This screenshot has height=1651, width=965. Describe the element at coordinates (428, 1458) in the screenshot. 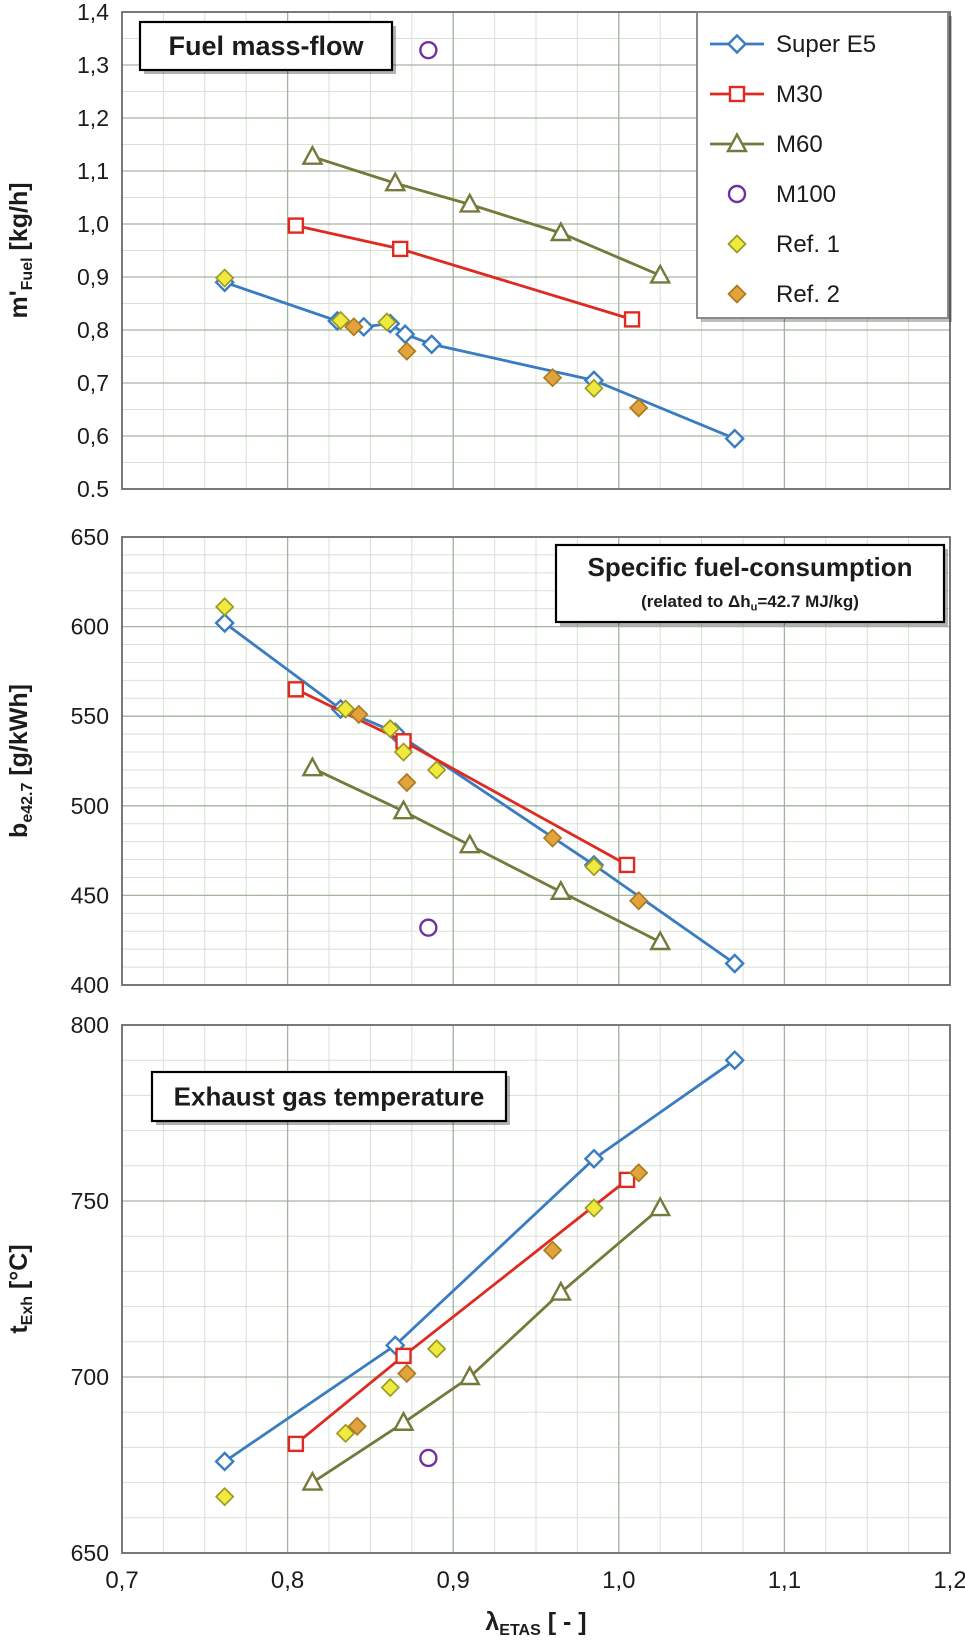

I see `series-markers-m100` at that location.